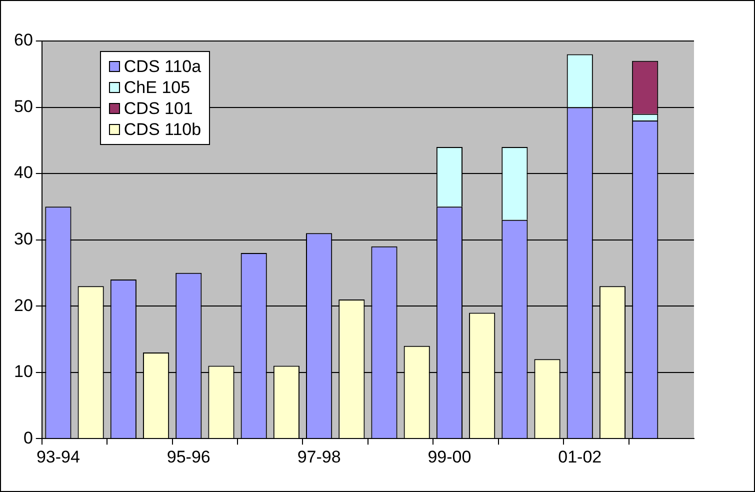  Describe the element at coordinates (158, 108) in the screenshot. I see `legend-label: CDS 101` at that location.